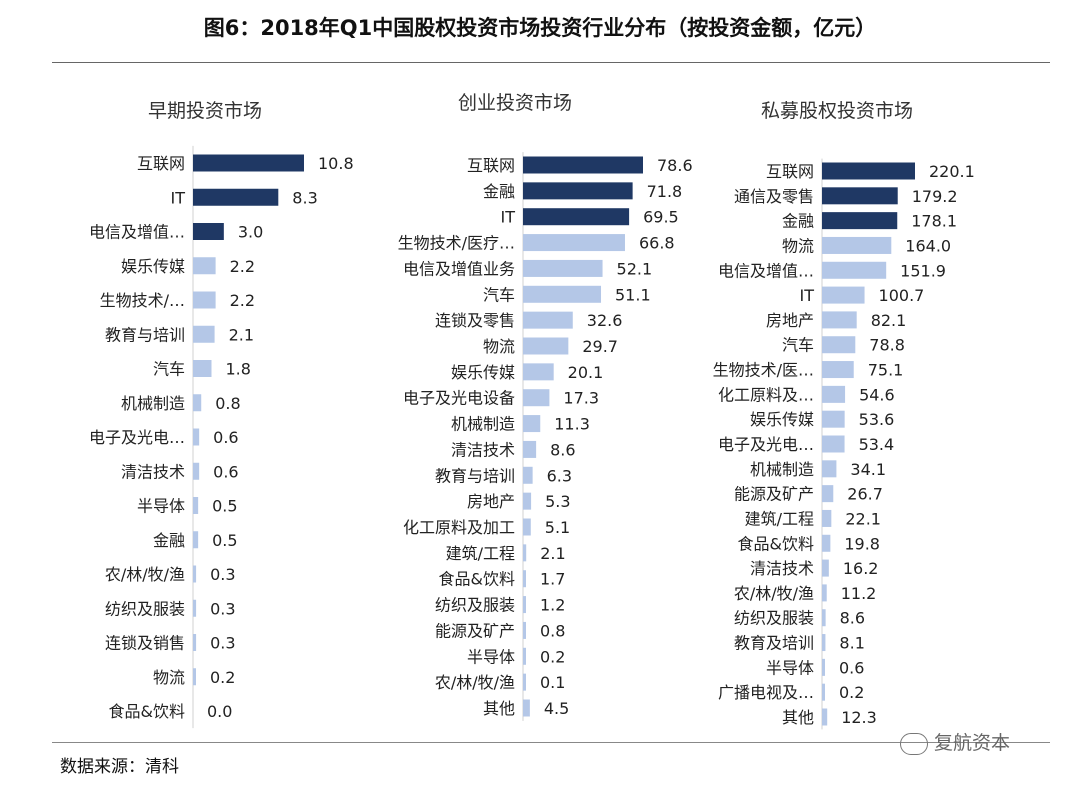 The width and height of the screenshot is (1080, 788). What do you see at coordinates (224, 506) in the screenshot?
I see `data-label: 0.5` at bounding box center [224, 506].